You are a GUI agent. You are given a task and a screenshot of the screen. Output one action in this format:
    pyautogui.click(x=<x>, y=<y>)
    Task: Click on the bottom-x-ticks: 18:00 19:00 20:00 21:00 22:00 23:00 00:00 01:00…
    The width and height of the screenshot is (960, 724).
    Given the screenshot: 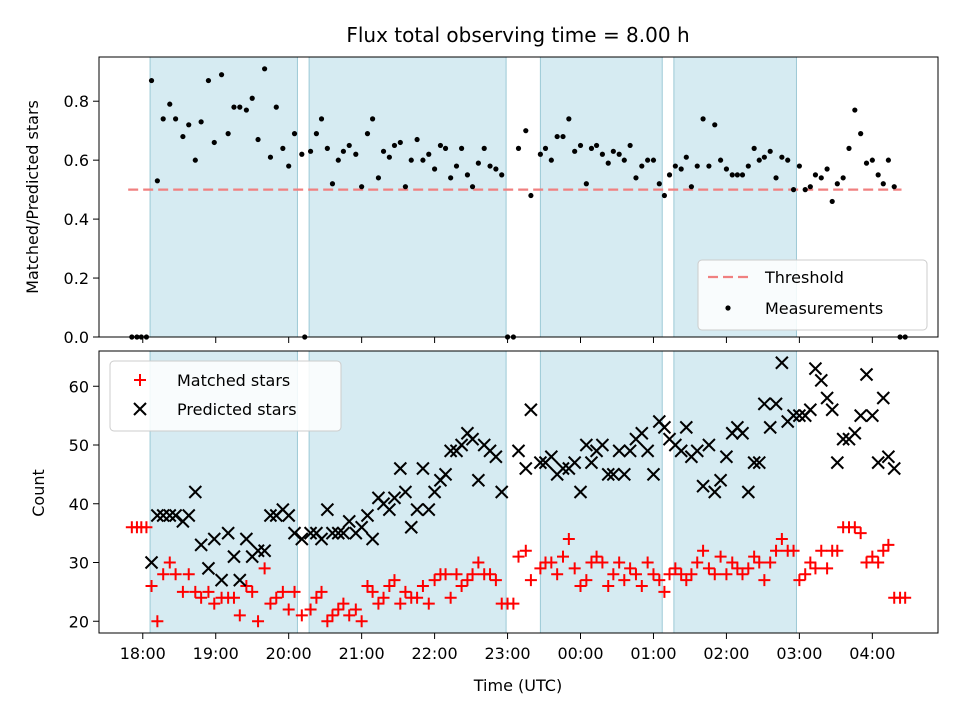 What is the action you would take?
    pyautogui.click(x=507, y=648)
    